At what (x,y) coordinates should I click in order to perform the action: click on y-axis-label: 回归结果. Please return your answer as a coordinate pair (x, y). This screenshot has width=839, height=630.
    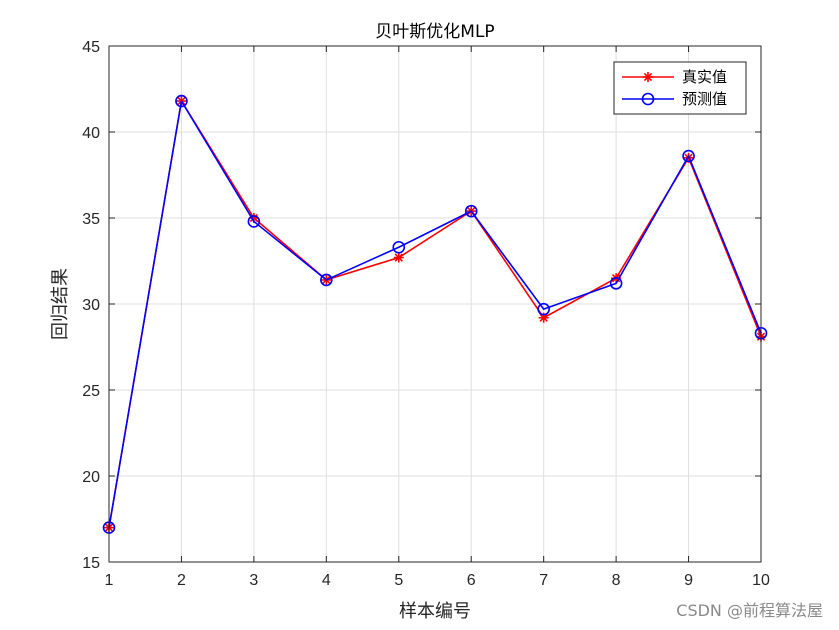
    Looking at the image, I should click on (60, 304).